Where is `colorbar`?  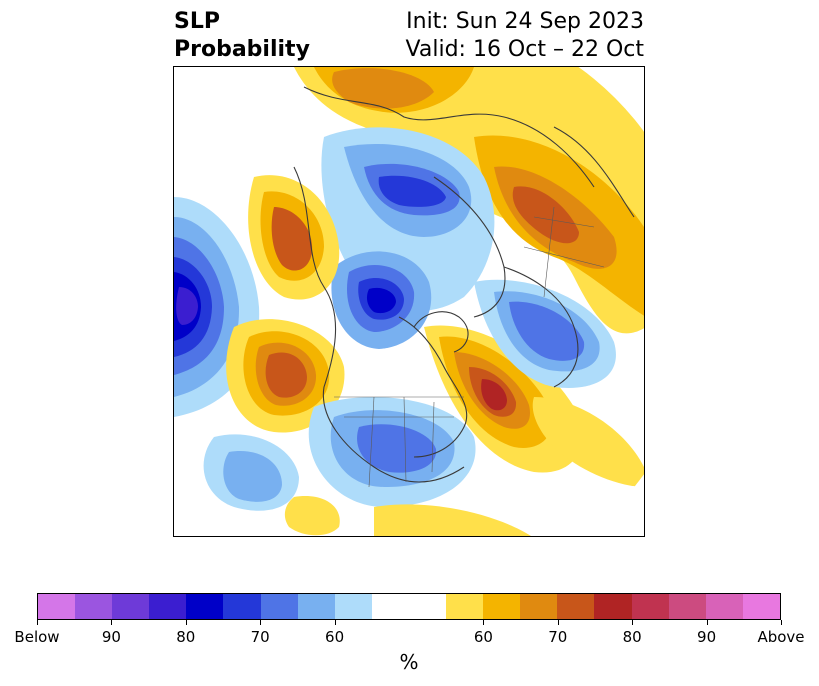 colorbar is located at coordinates (409, 606).